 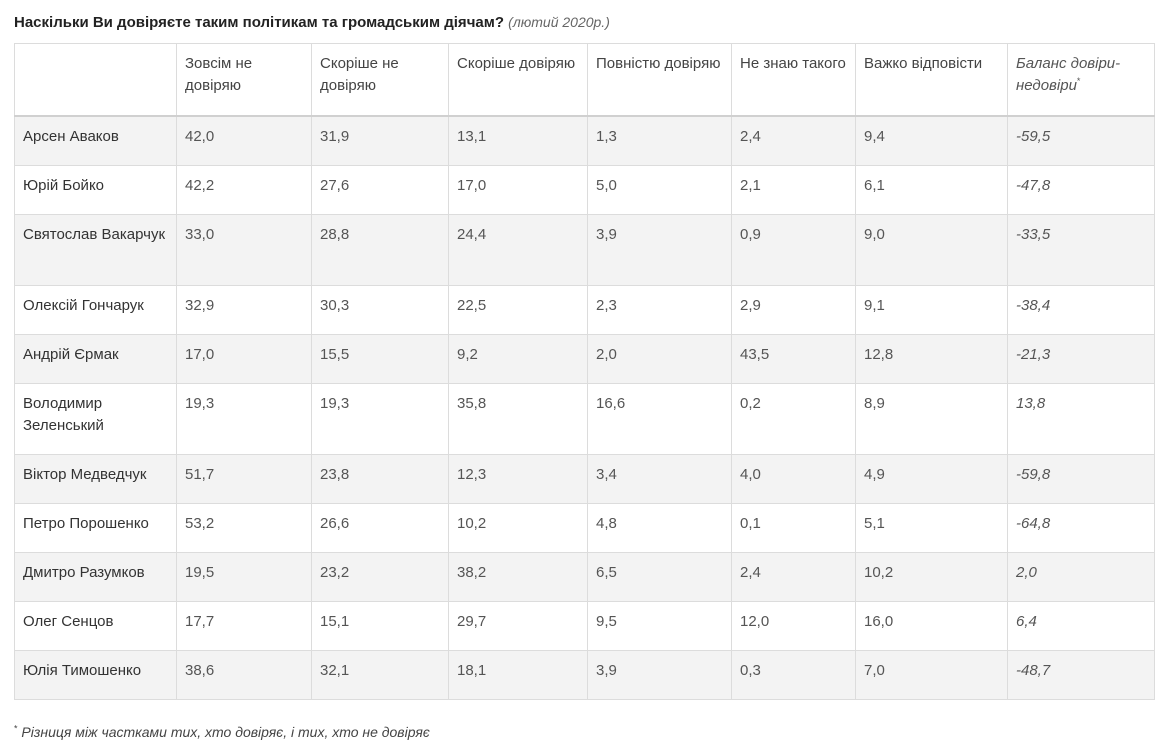 I want to click on cell-rather-not-trust: 23,2, so click(x=380, y=577).